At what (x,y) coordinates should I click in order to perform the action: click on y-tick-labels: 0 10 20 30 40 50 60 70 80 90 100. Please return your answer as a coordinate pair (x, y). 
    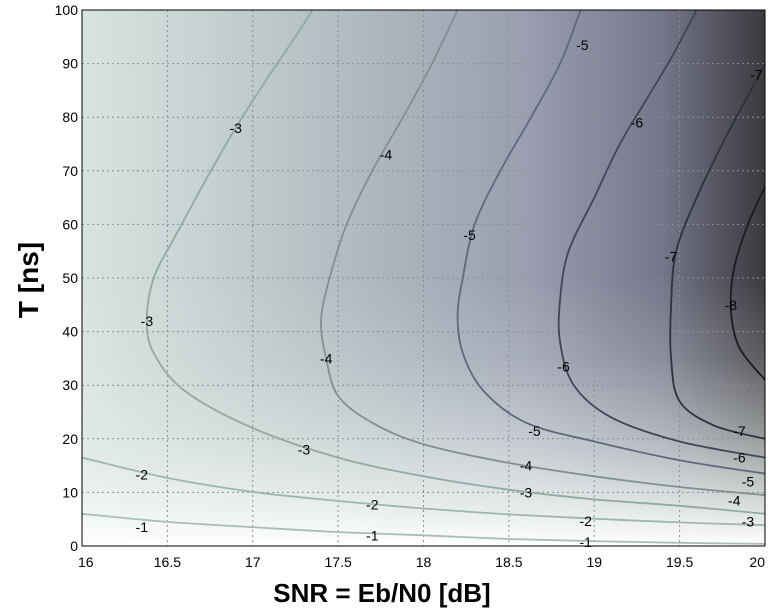
    Looking at the image, I should click on (67, 278).